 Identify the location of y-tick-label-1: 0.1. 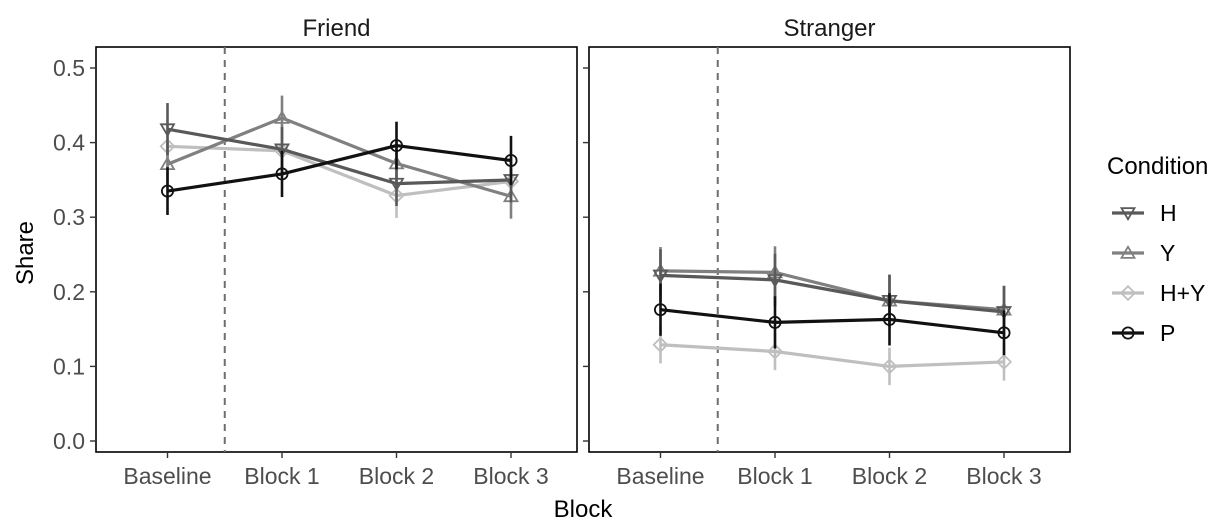
(69, 366).